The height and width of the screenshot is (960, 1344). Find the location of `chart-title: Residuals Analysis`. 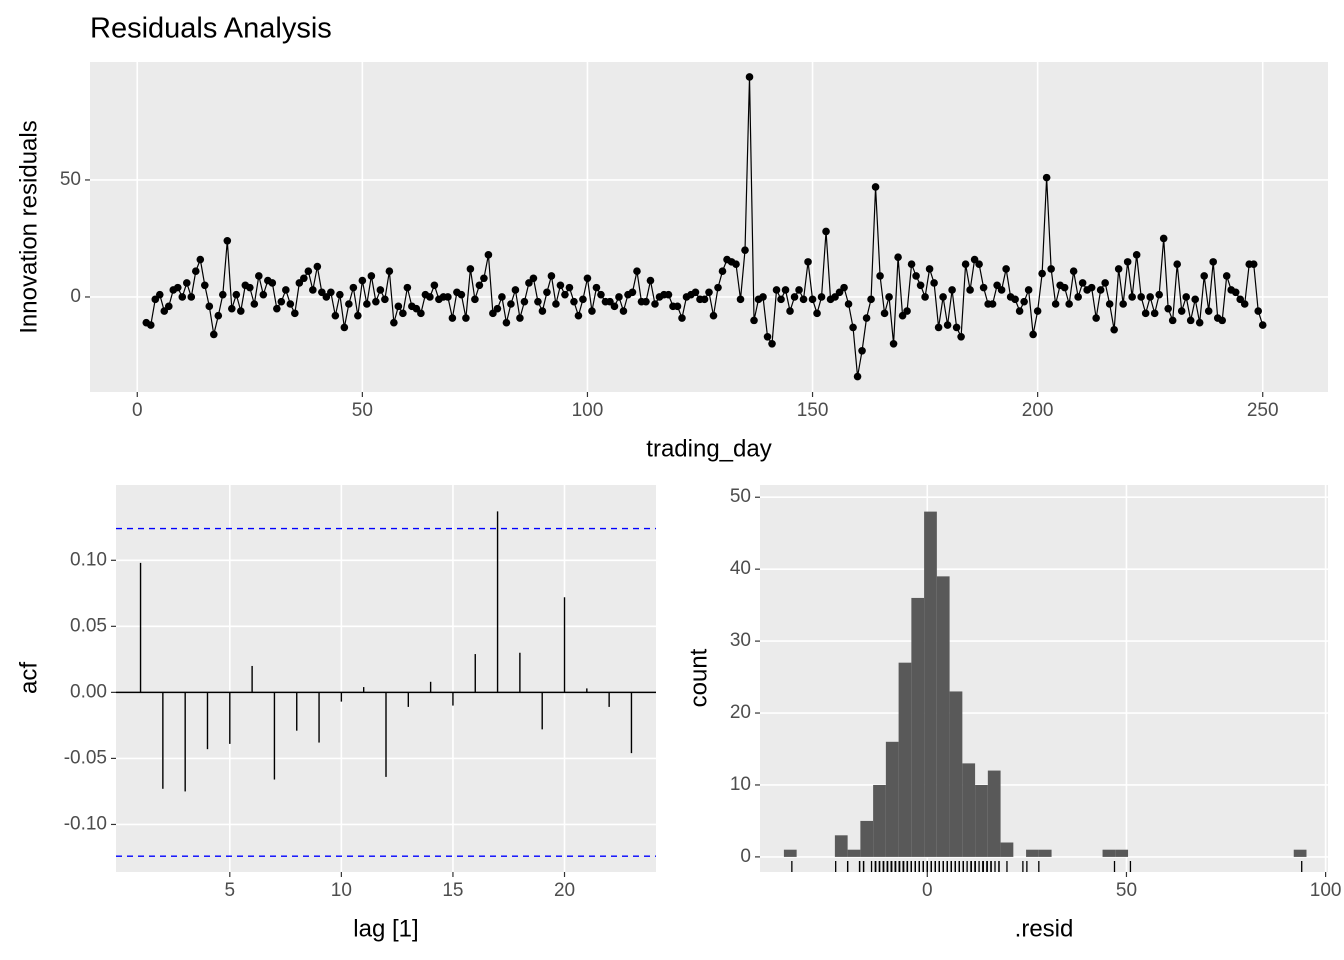

chart-title: Residuals Analysis is located at coordinates (211, 29).